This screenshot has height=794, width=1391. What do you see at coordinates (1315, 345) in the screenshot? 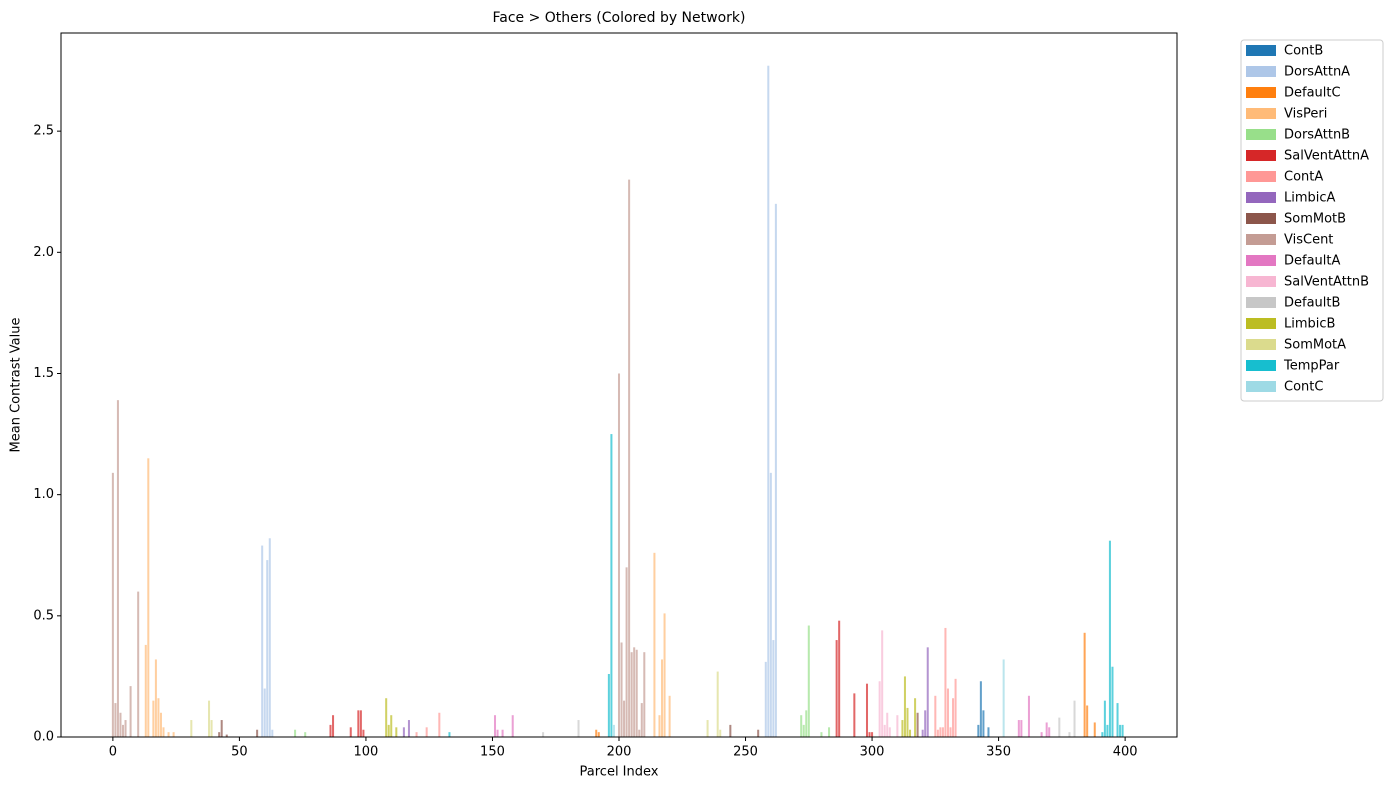
I see `legend-label: SomMotA` at bounding box center [1315, 345].